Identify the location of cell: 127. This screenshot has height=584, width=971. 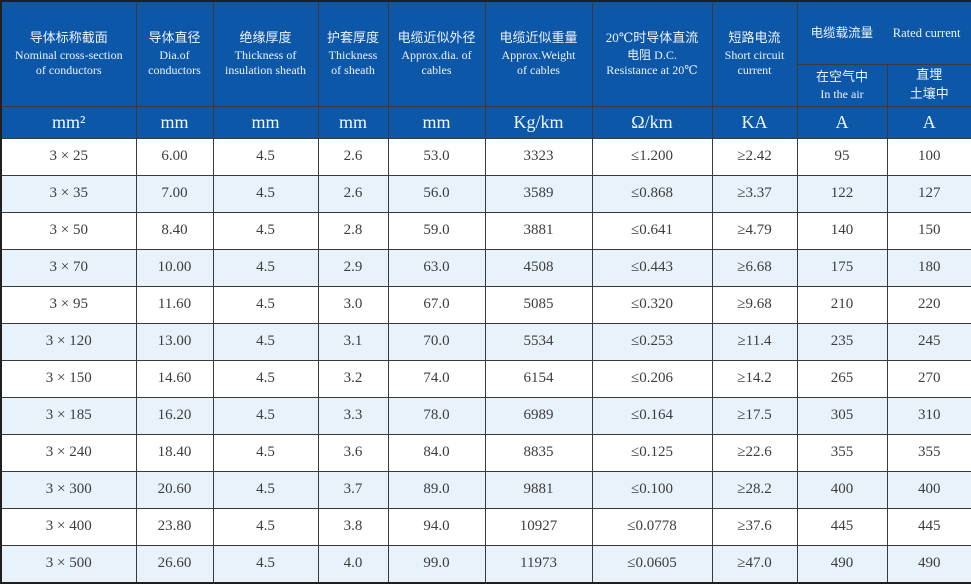
(928, 193).